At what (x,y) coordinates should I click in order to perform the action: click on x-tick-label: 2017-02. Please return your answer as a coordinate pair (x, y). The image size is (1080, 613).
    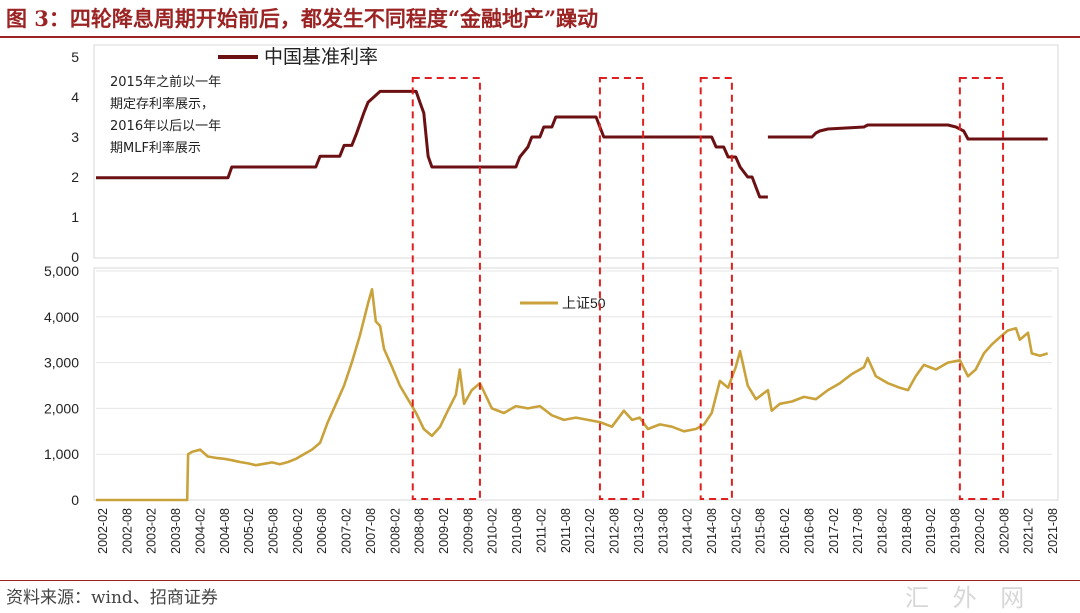
    Looking at the image, I should click on (834, 531).